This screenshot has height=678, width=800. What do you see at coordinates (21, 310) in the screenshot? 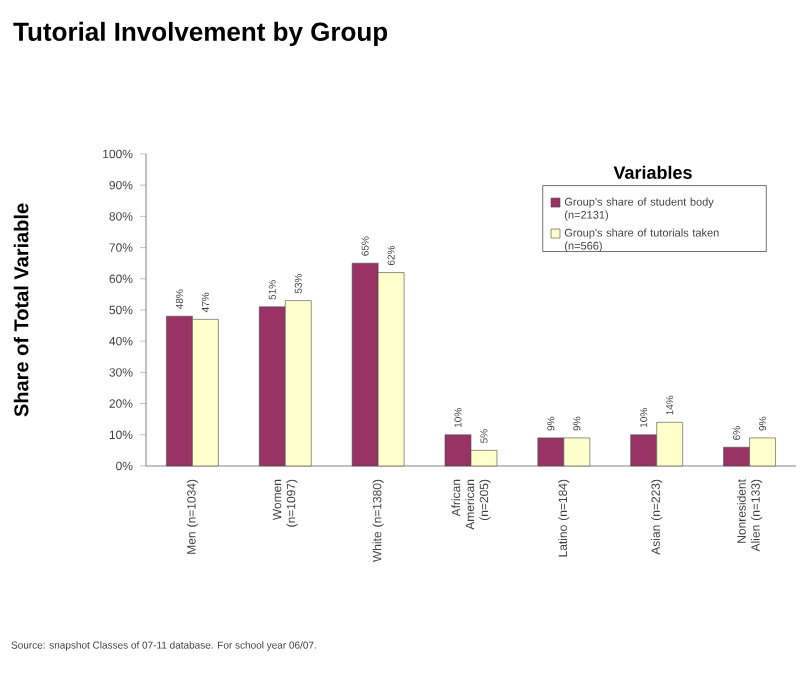
I see `y-axis-title: Share of Total Variable` at bounding box center [21, 310].